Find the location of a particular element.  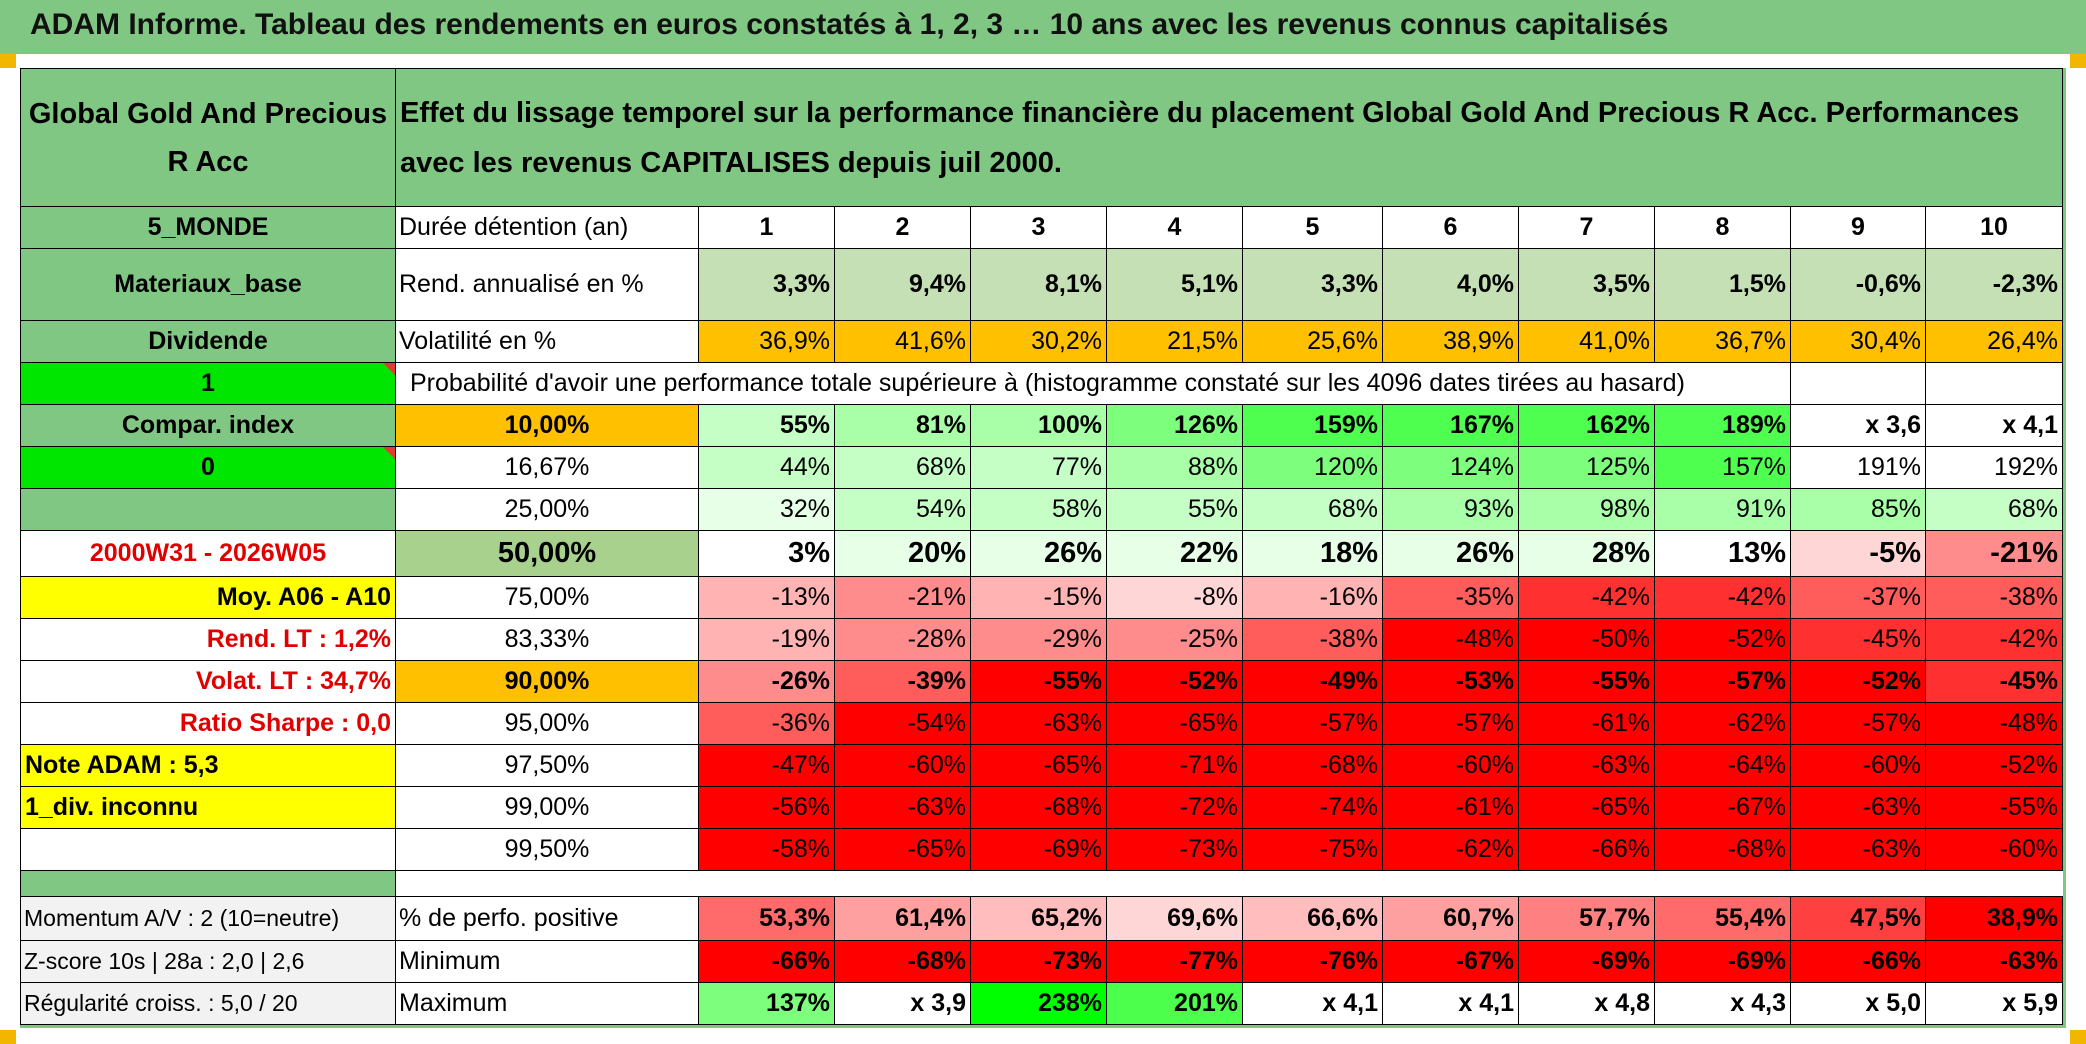

volatility-value: 41,6% is located at coordinates (902, 341).